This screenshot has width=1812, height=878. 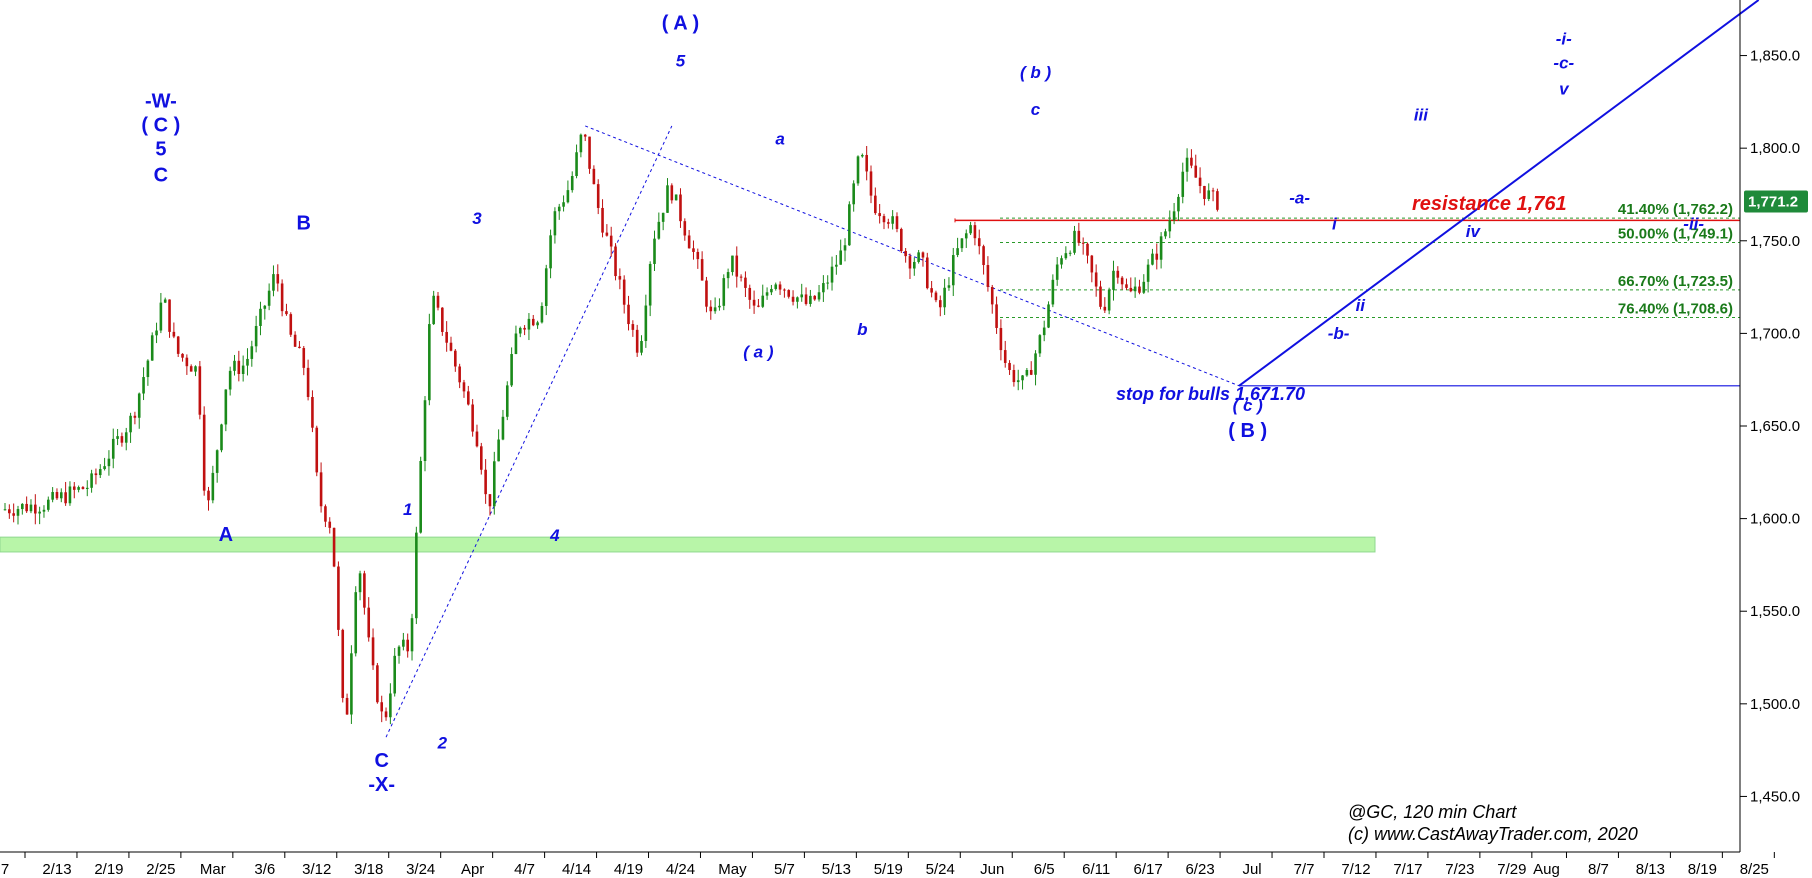 I want to click on x-tick-label: 7/23, so click(x=1459, y=869).